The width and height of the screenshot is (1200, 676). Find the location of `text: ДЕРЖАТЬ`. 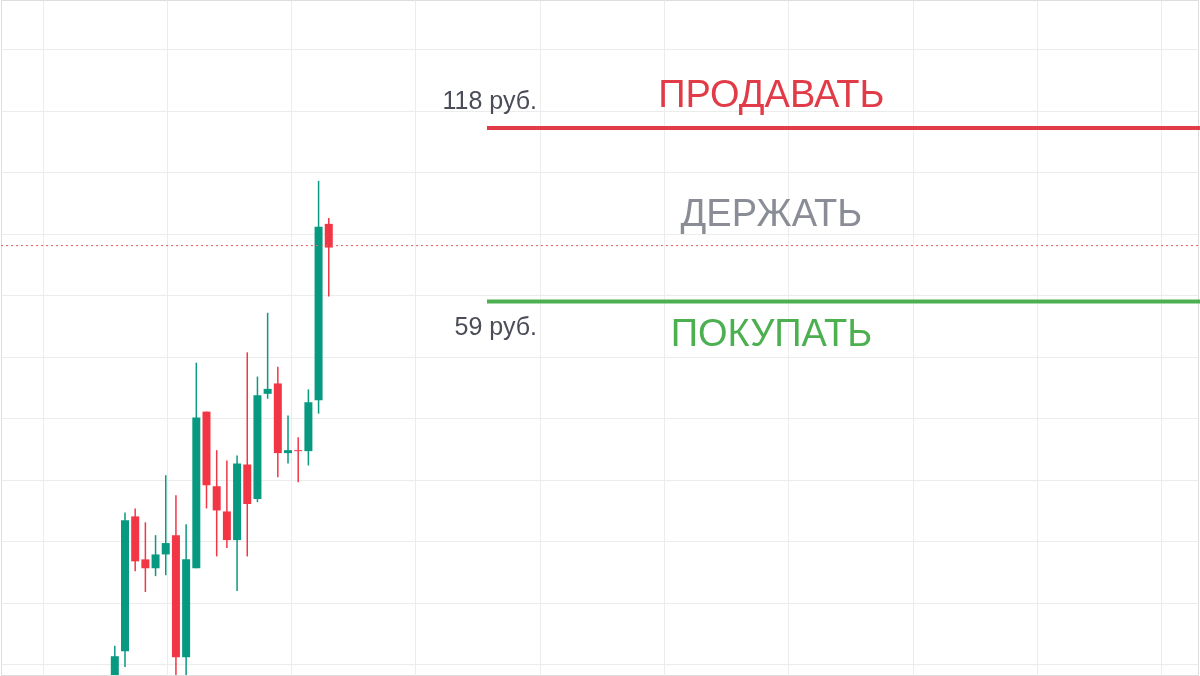

text: ДЕРЖАТЬ is located at coordinates (771, 212).